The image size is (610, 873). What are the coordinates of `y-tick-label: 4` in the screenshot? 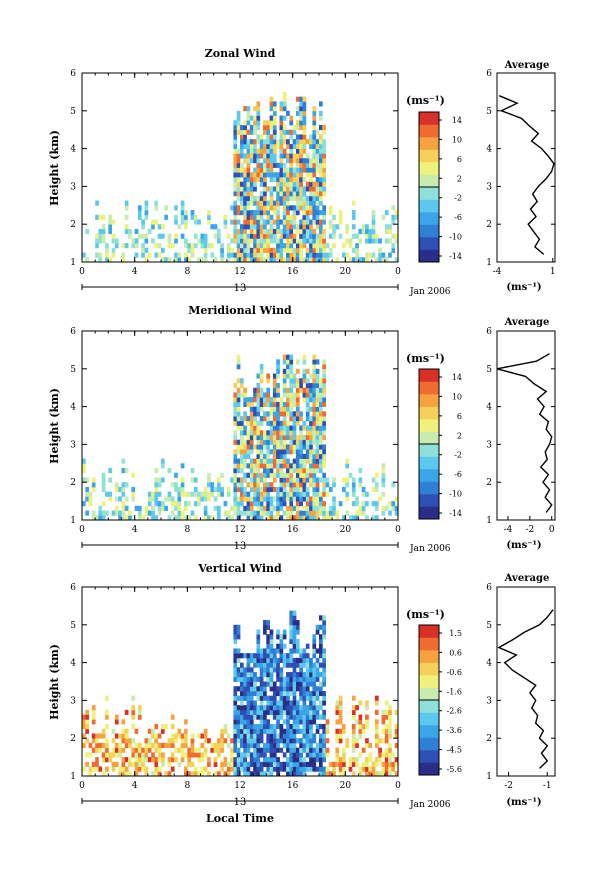 It's located at (73, 408).